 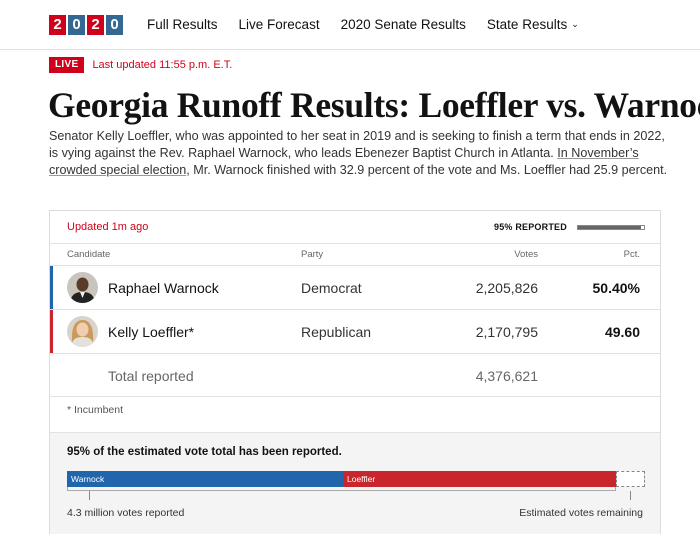 I want to click on live-status: LIVE Last updated 11:55 p.m. E.T., so click(x=140, y=65).